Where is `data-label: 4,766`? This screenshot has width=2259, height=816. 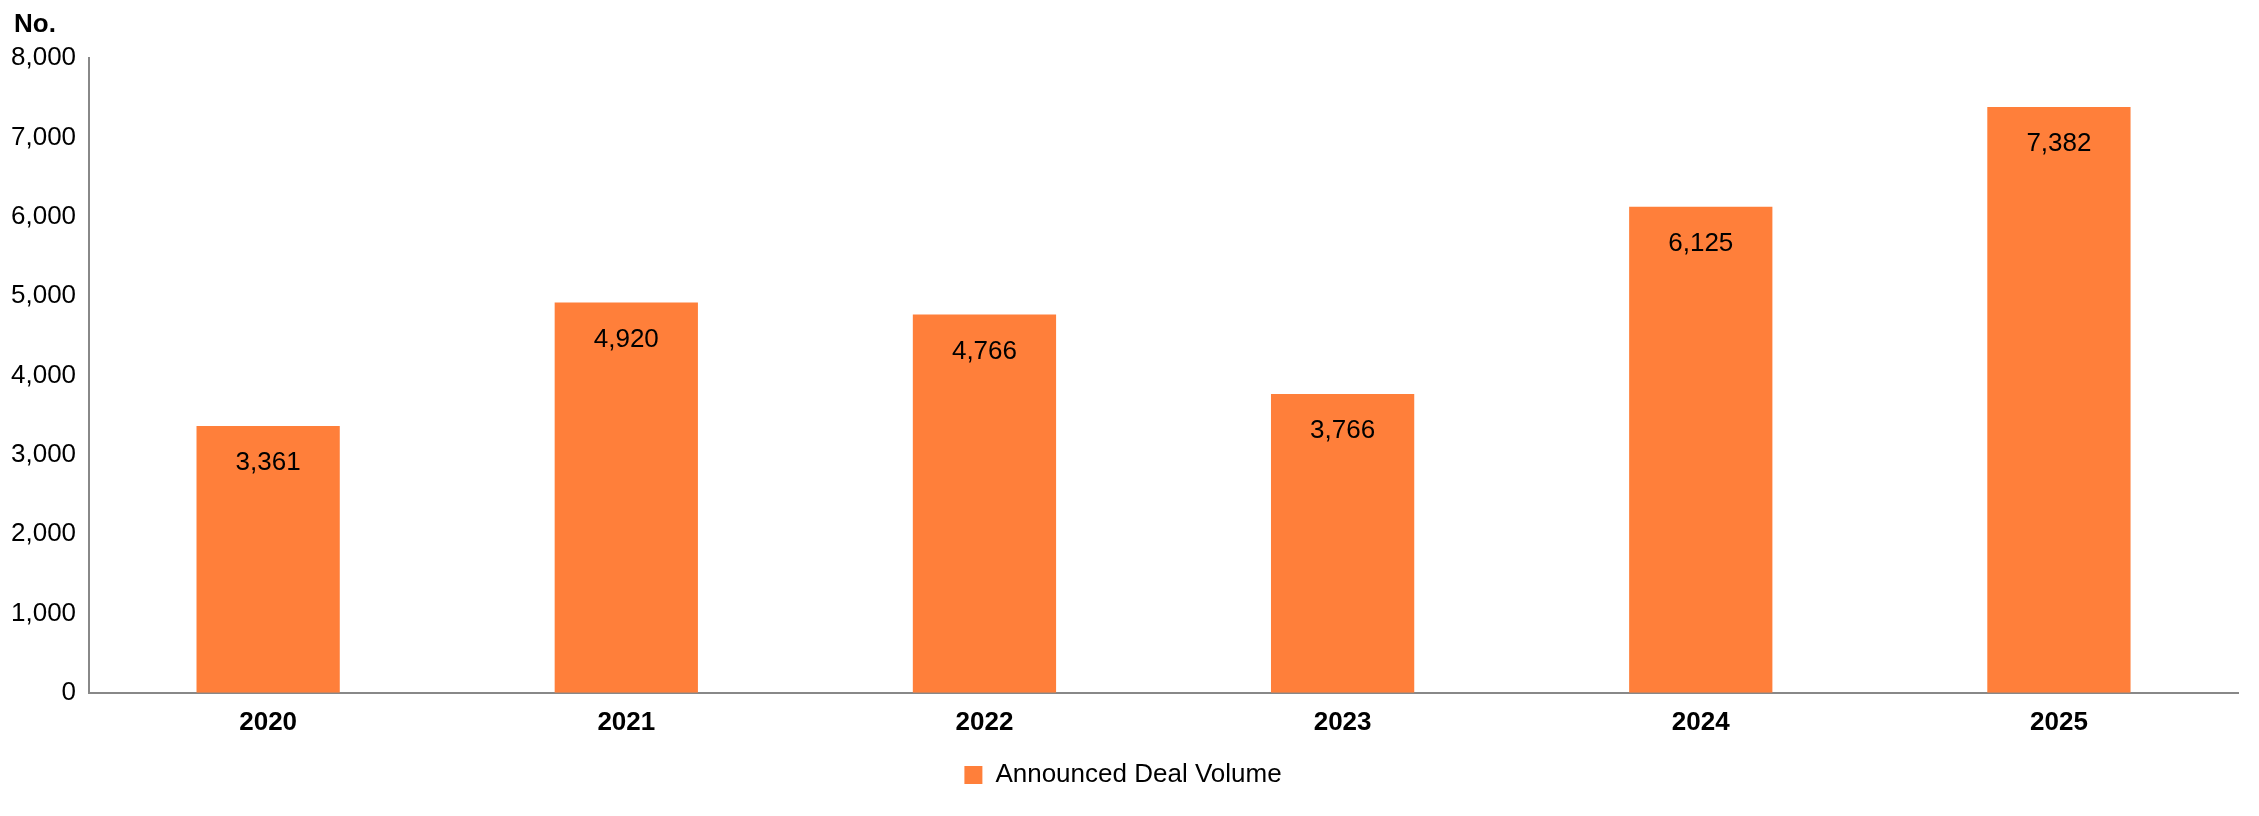
data-label: 4,766 is located at coordinates (984, 349).